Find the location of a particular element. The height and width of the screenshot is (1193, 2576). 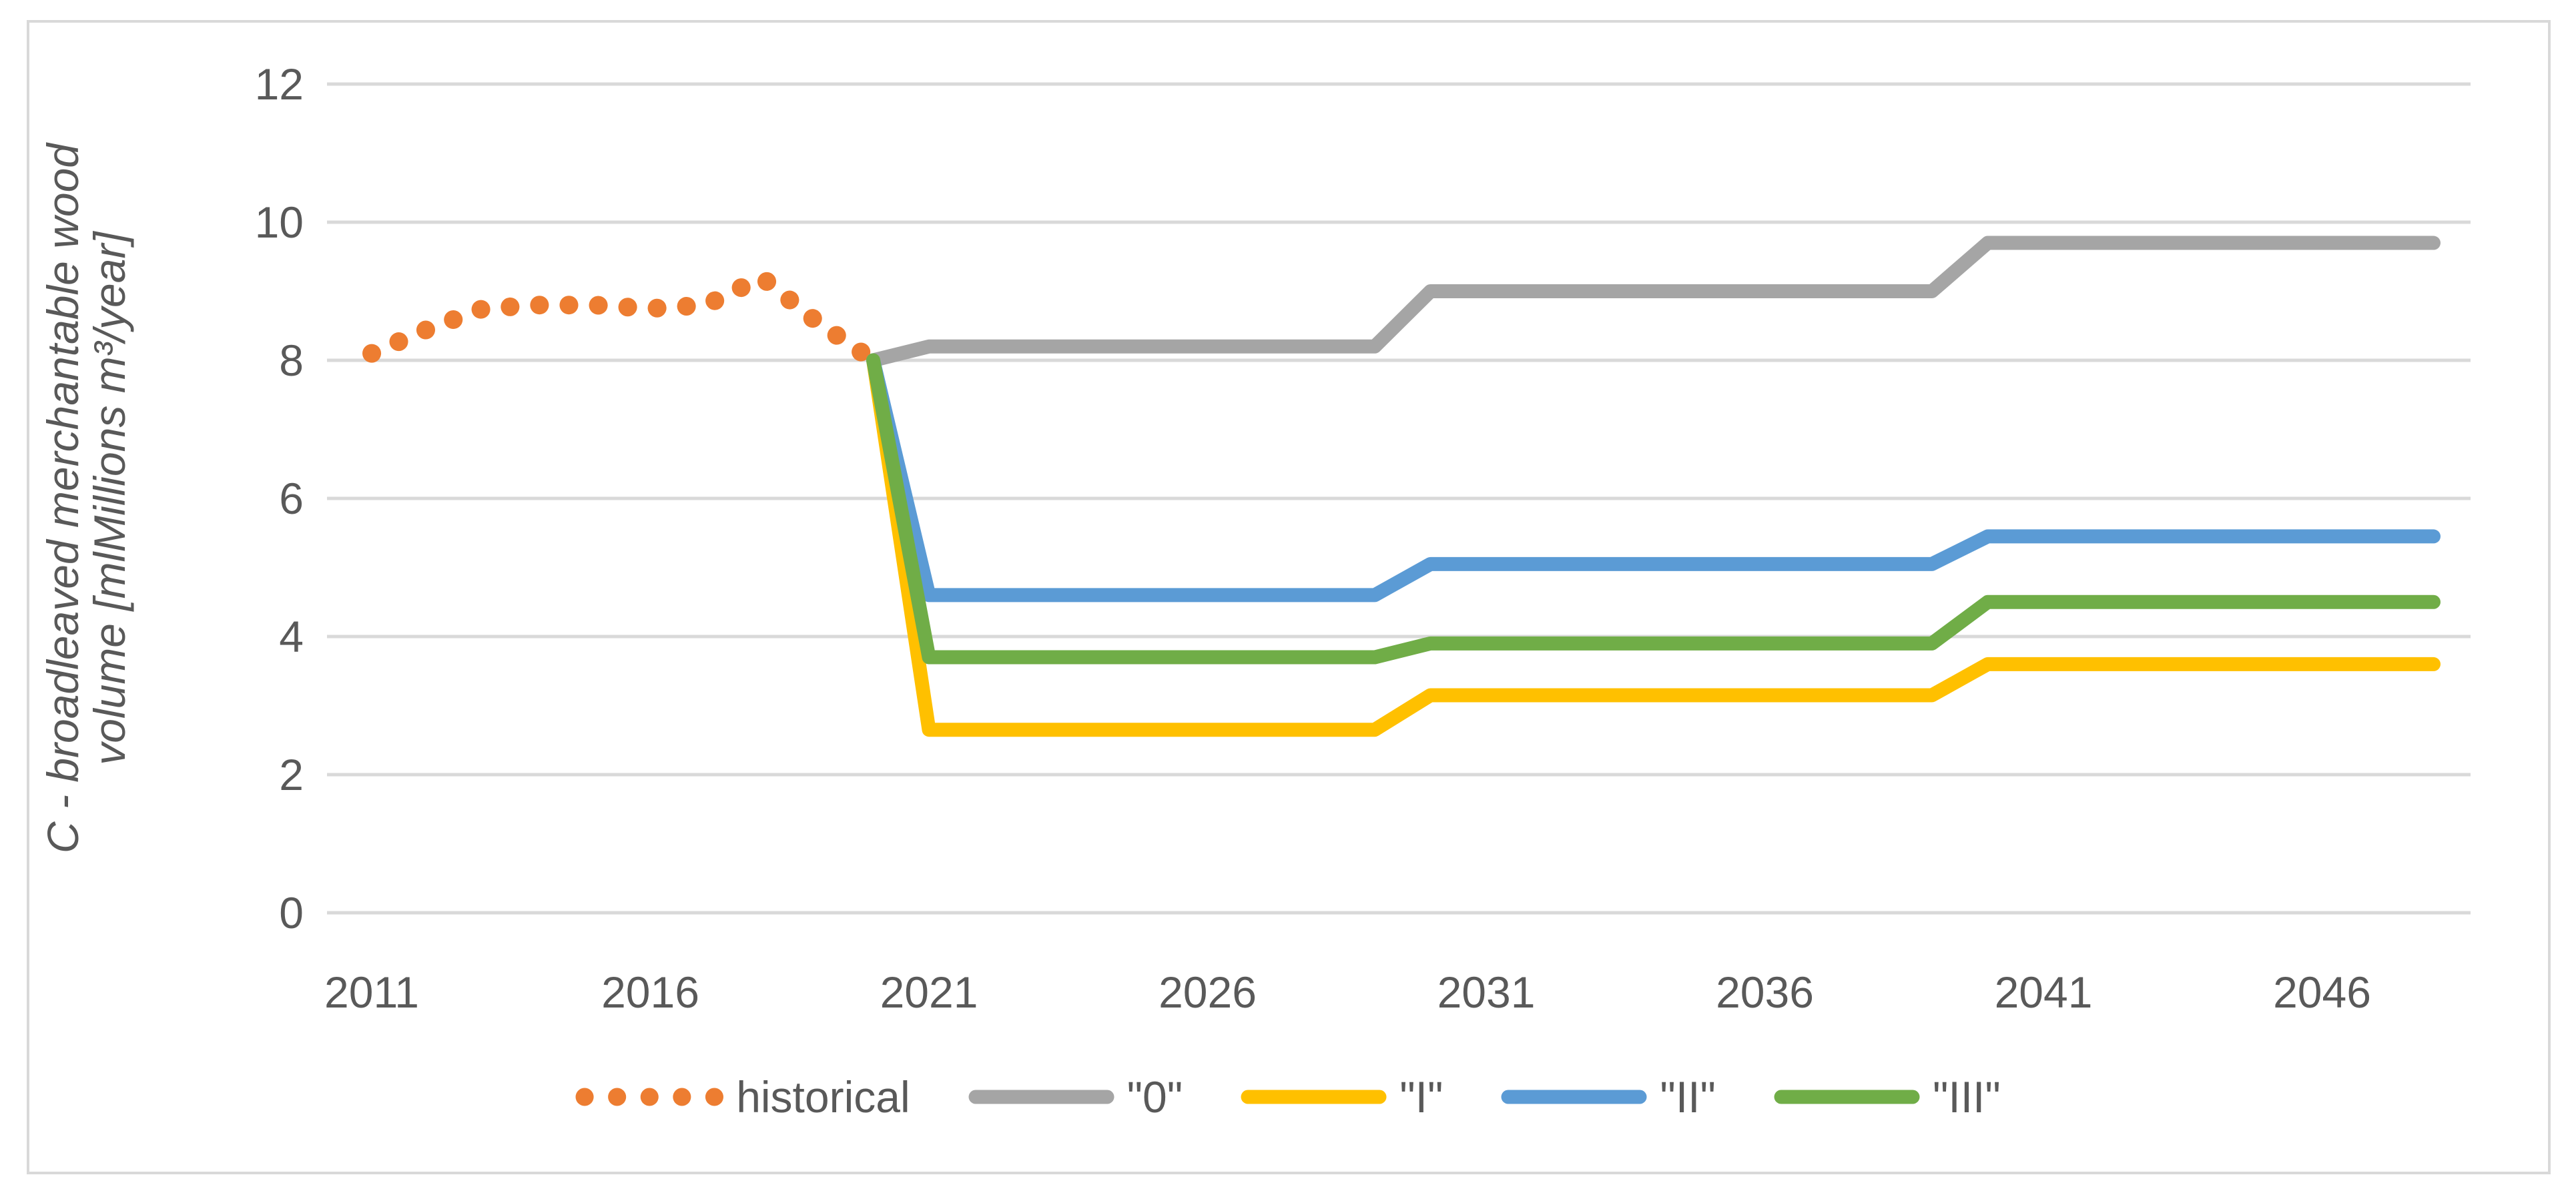

y-tick-label-6: 6 is located at coordinates (291, 499).